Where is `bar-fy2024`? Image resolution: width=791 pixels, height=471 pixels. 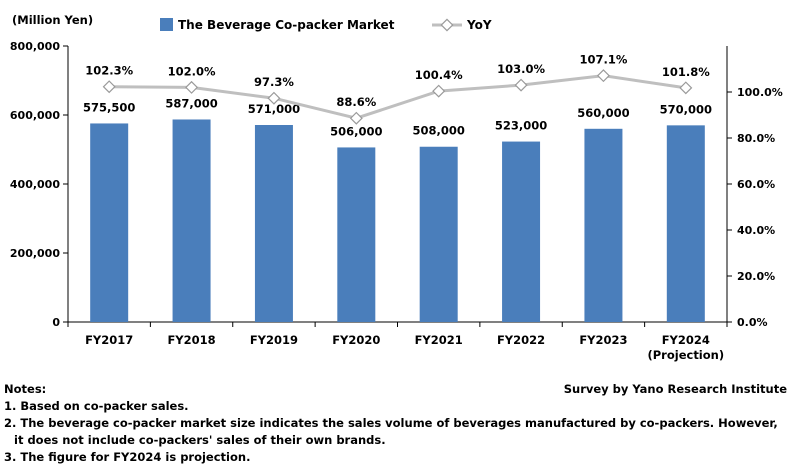 bar-fy2024 is located at coordinates (685, 223).